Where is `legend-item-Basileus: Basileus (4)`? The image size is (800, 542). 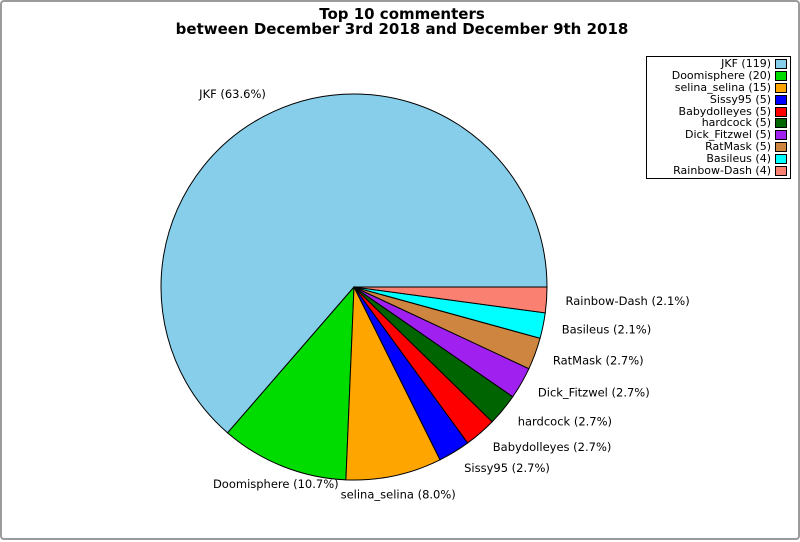
legend-item-Basileus: Basileus (4) is located at coordinates (718, 159).